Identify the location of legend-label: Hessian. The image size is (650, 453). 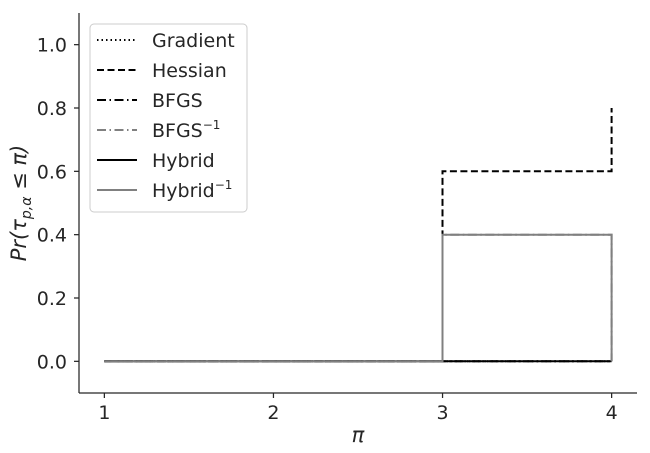
(189, 71).